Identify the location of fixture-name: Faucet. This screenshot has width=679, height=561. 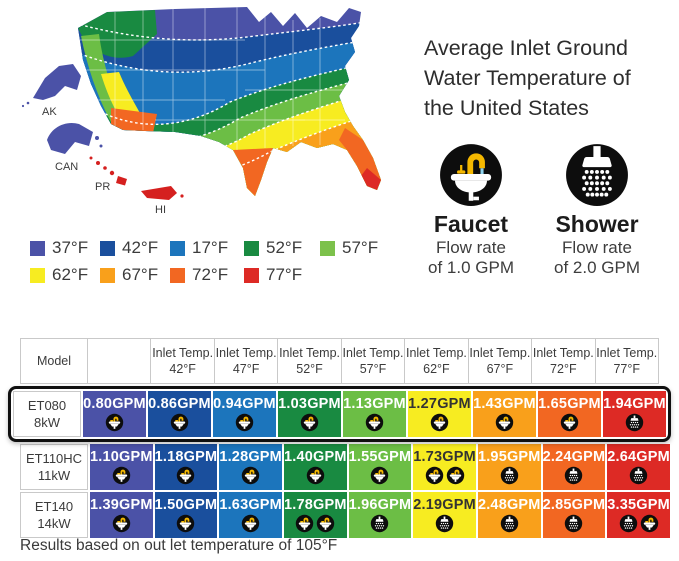
(471, 224).